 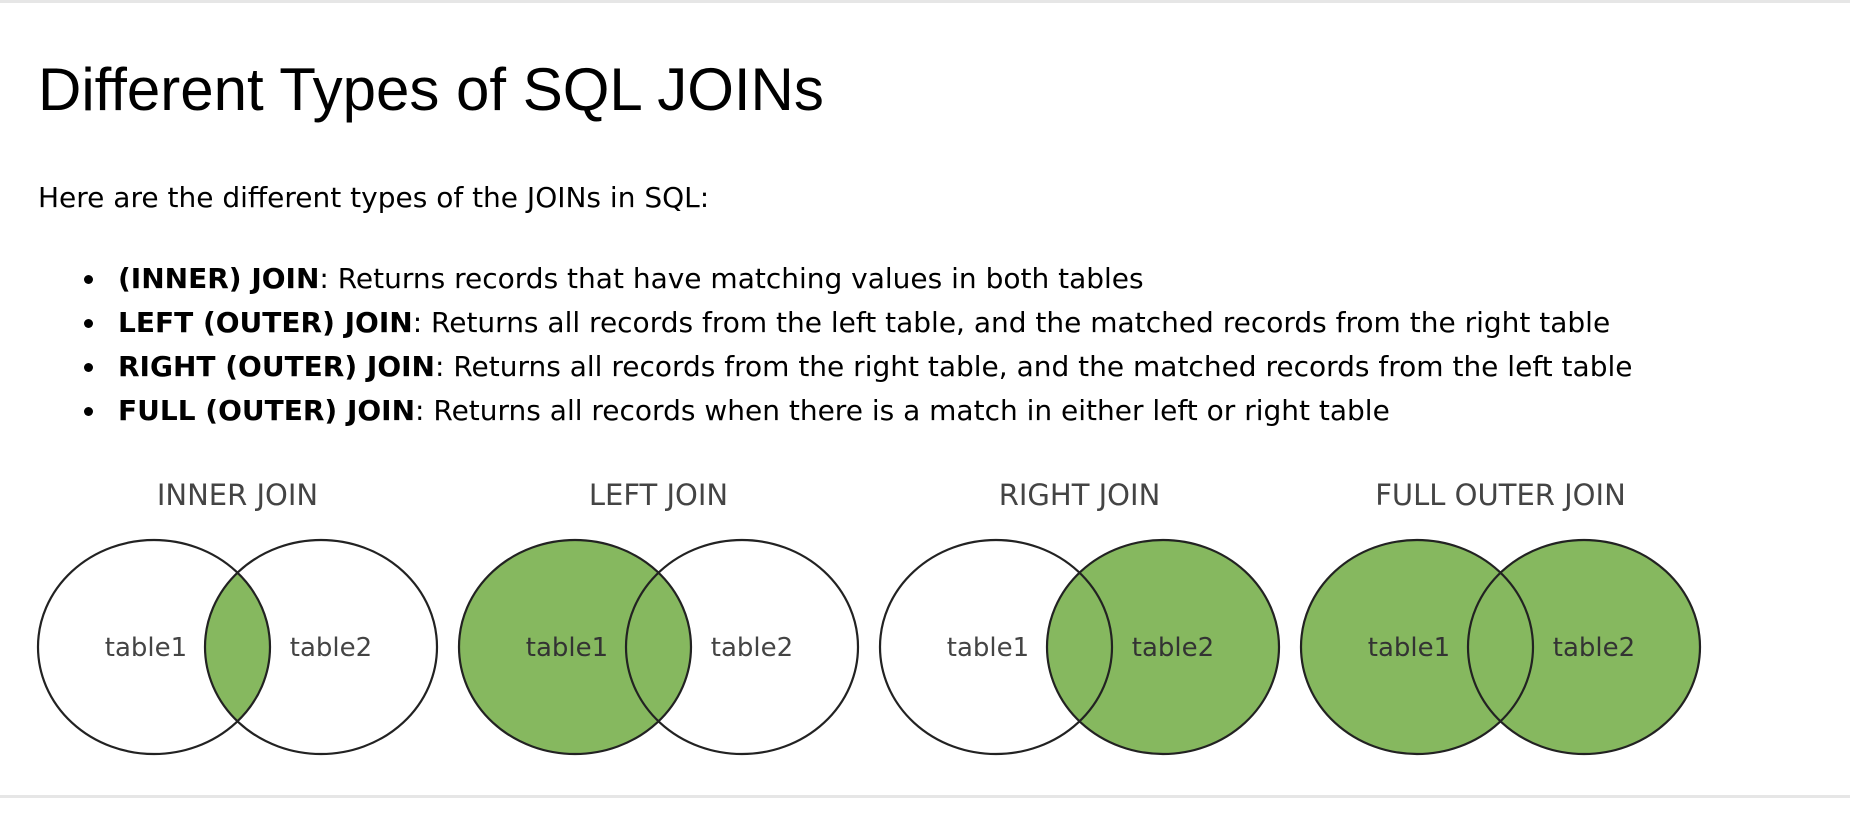 I want to click on bottom-divider, so click(x=925, y=796).